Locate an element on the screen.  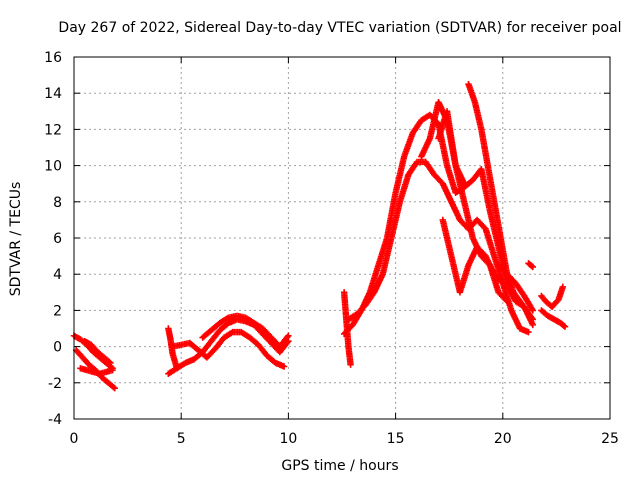
y-tick-label: 0 is located at coordinates (57, 348).